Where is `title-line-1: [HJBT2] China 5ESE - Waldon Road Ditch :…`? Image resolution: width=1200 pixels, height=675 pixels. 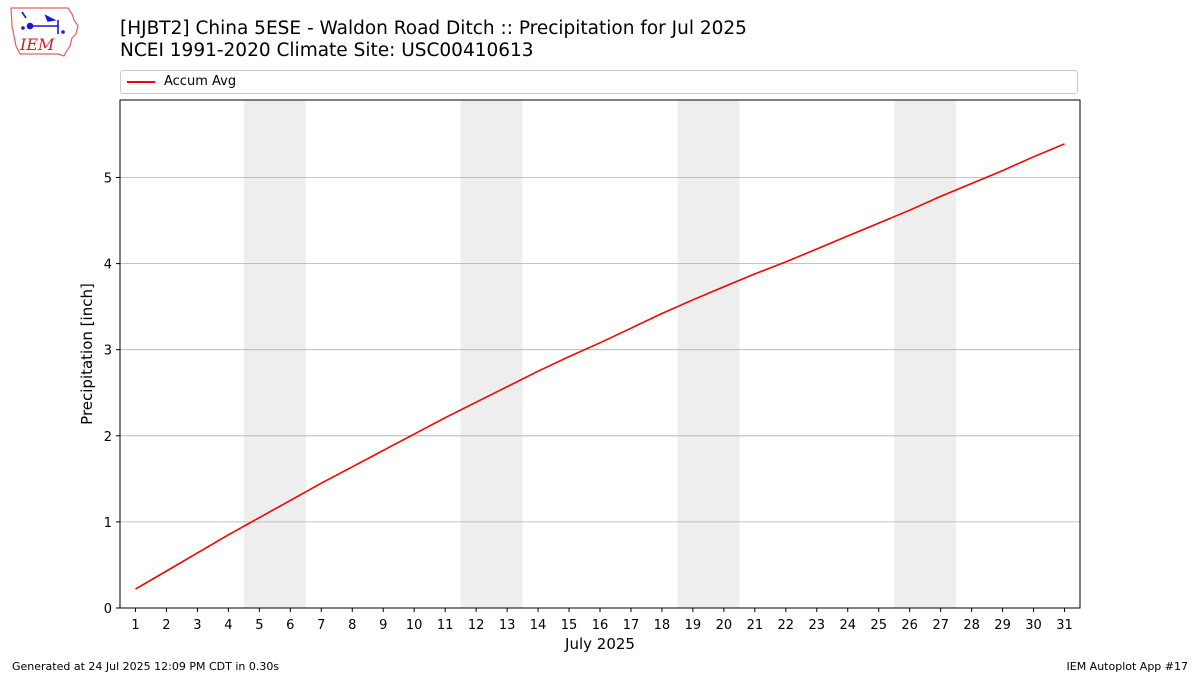 title-line-1: [HJBT2] China 5ESE - Waldon Road Ditch :… is located at coordinates (433, 28).